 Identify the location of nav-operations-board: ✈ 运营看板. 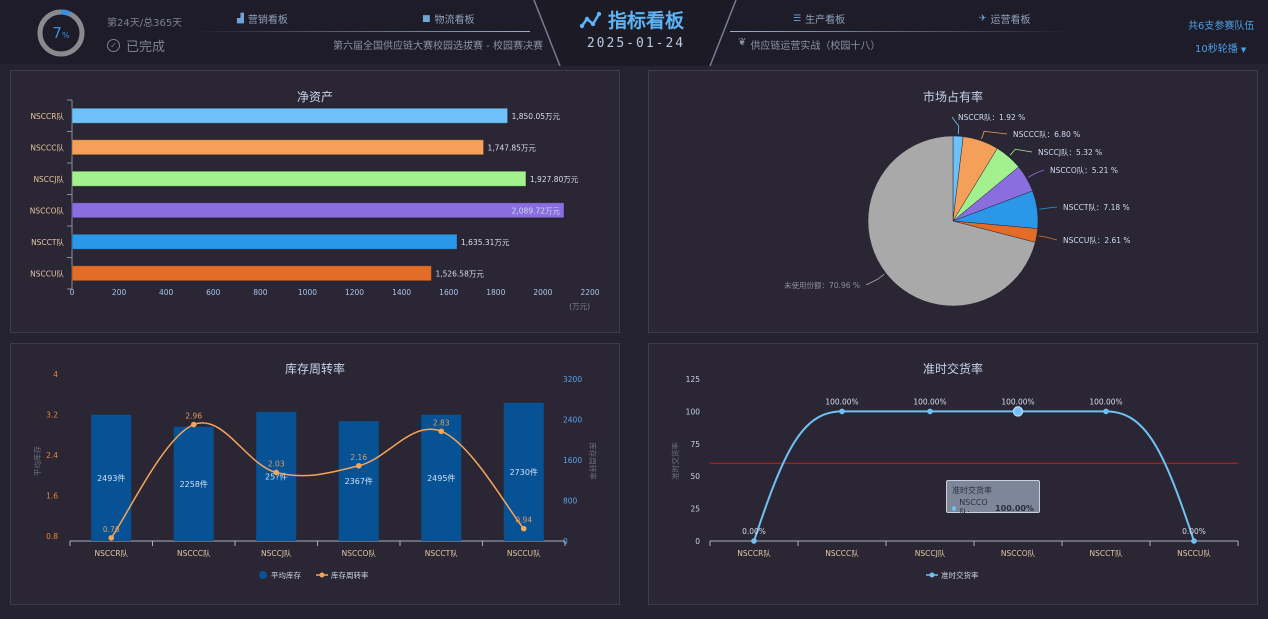
(1005, 19).